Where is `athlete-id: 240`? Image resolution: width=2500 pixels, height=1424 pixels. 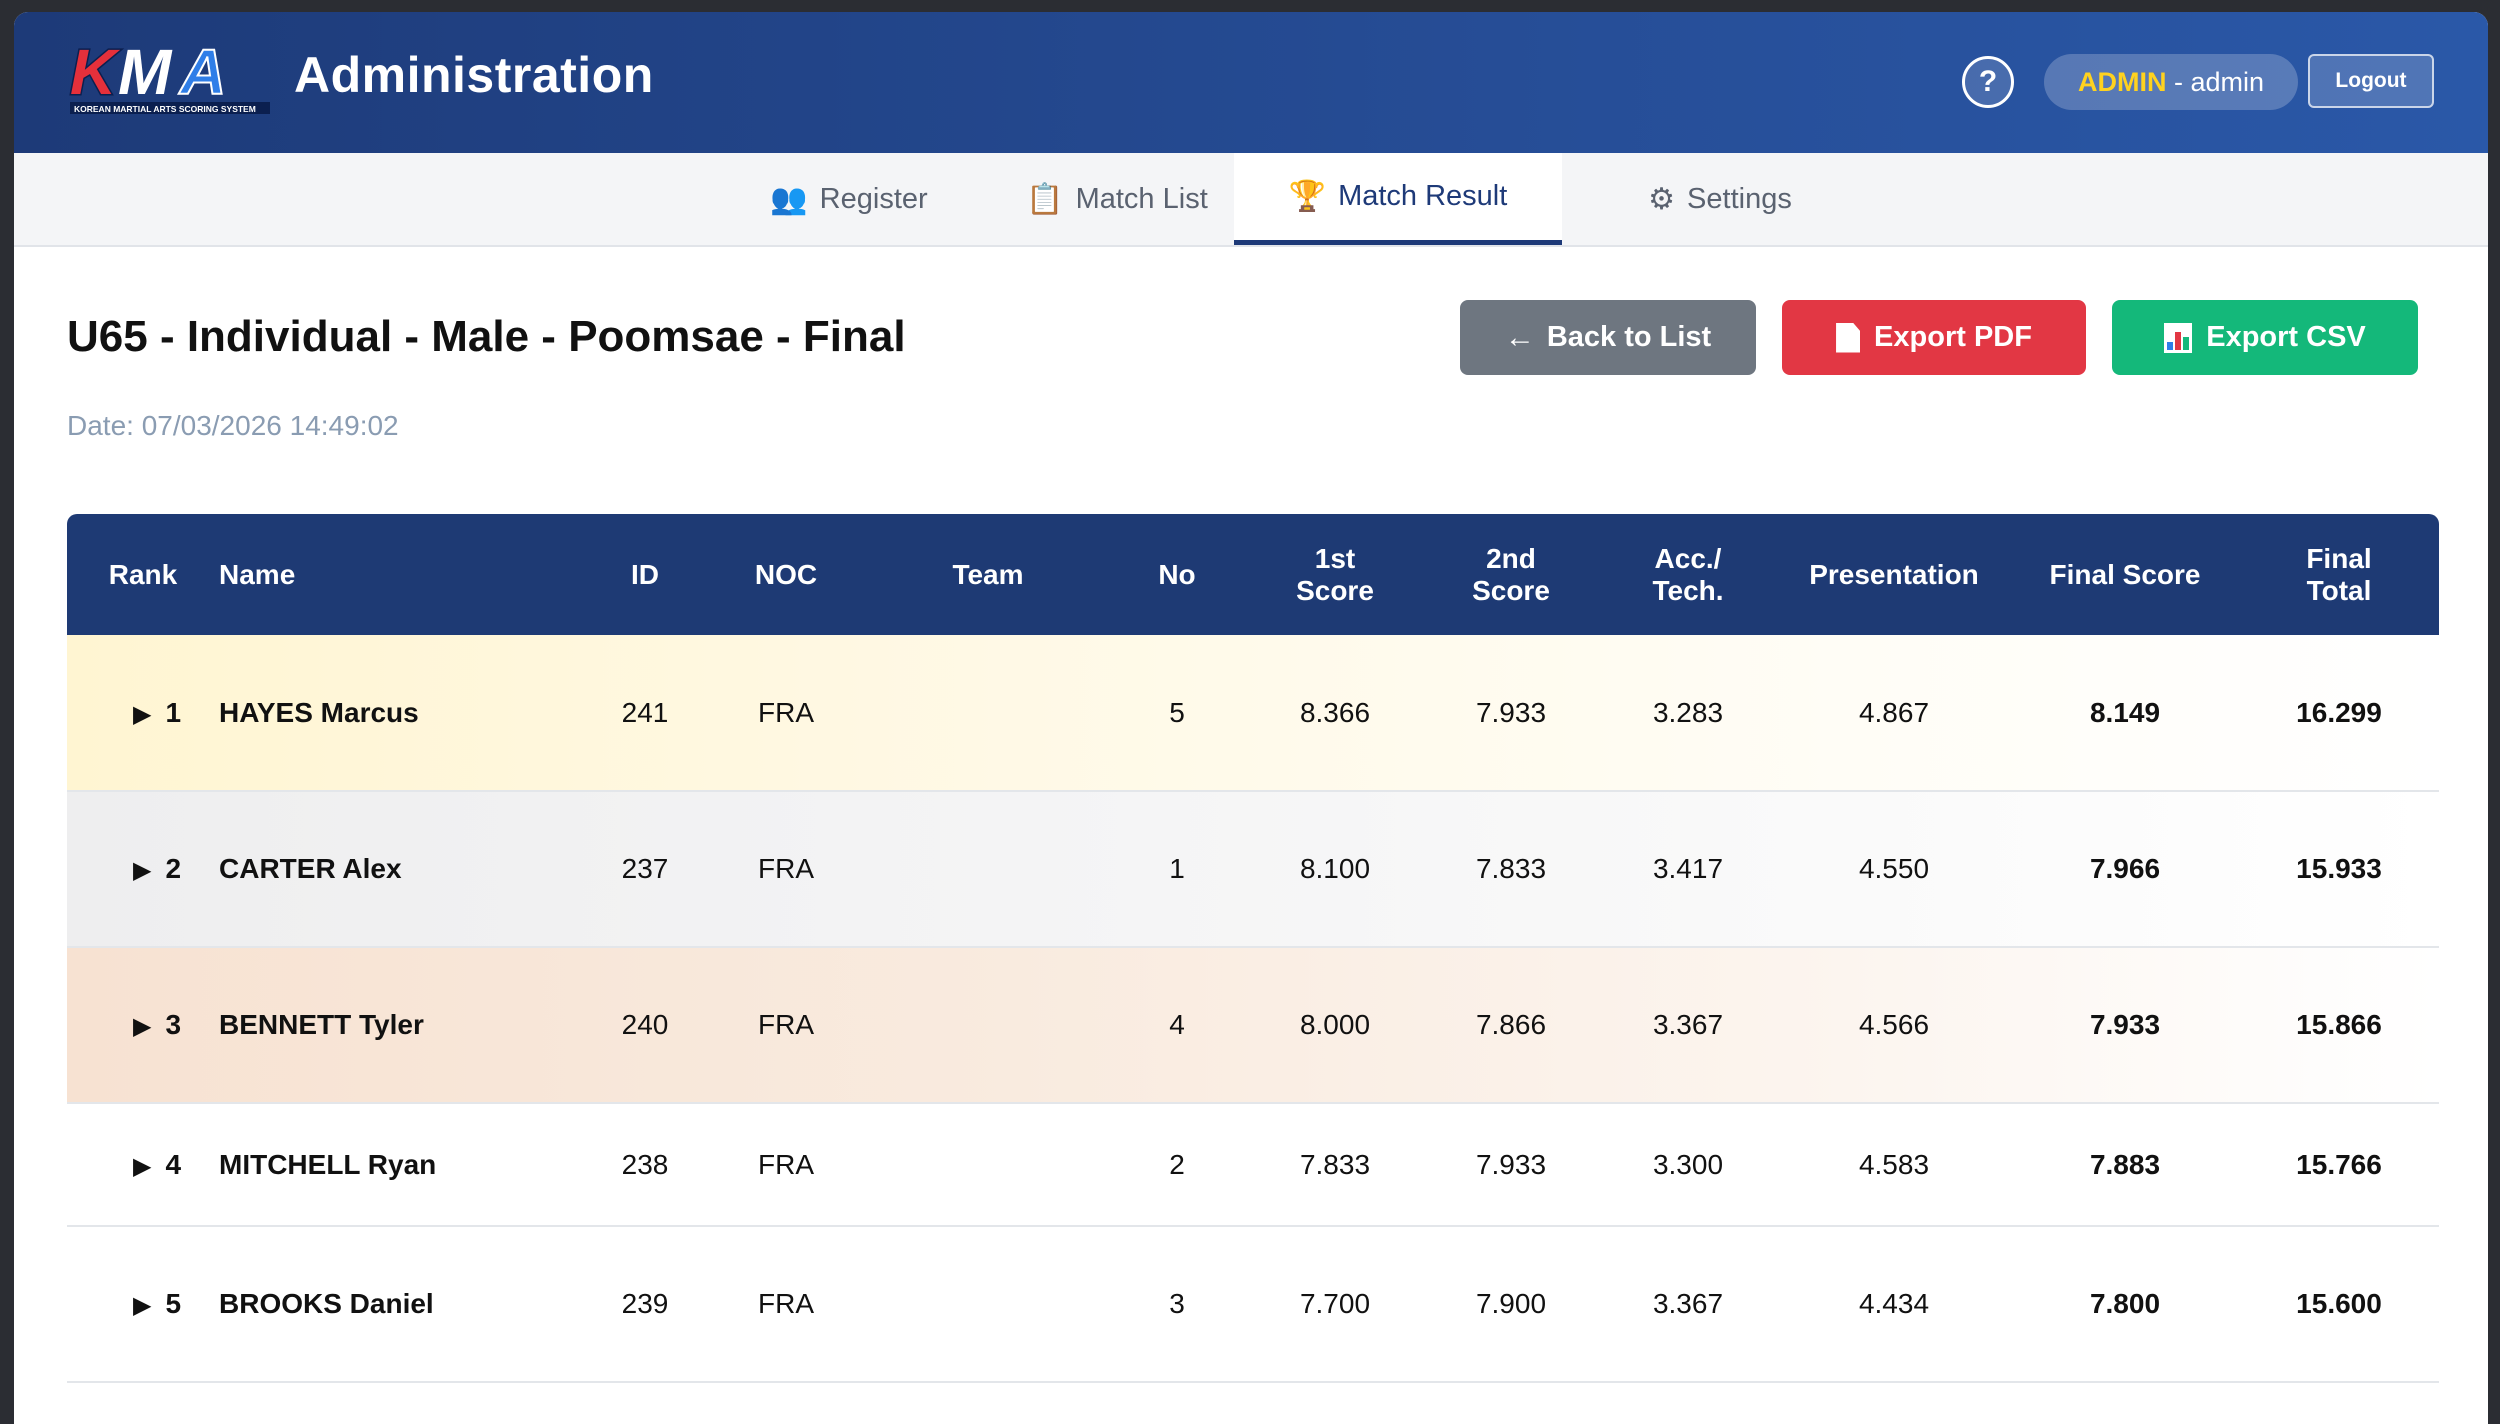
athlete-id: 240 is located at coordinates (645, 1025).